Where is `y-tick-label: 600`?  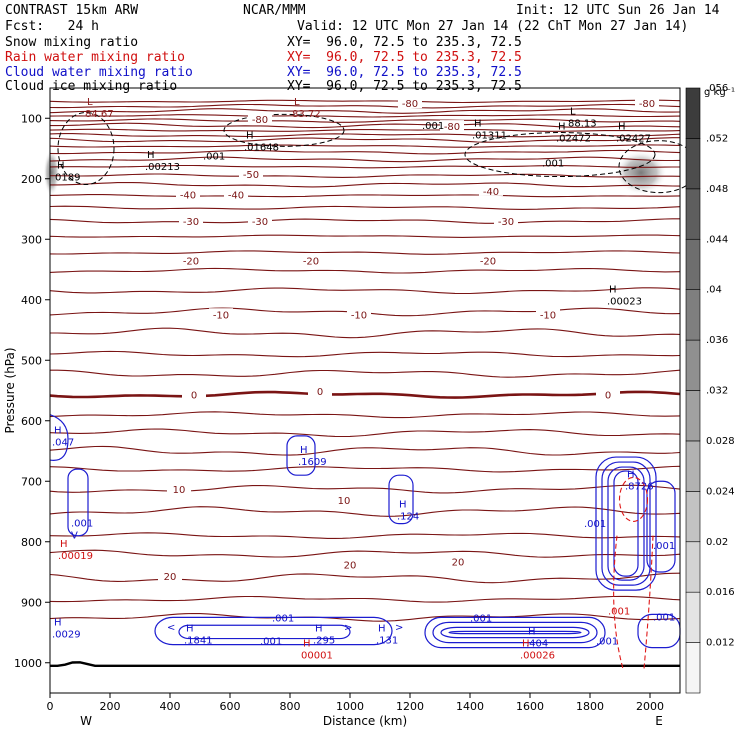 y-tick-label: 600 is located at coordinates (31, 421).